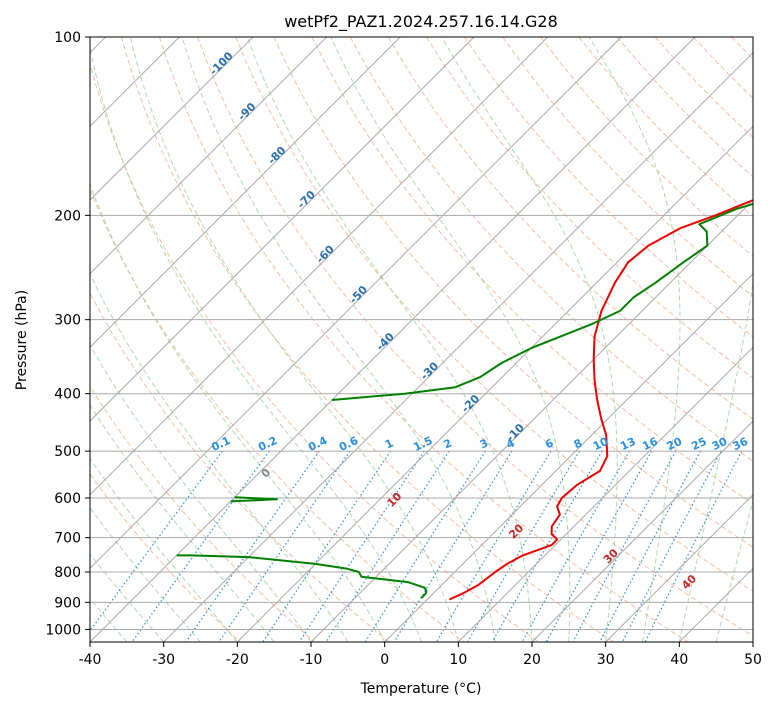 This screenshot has width=775, height=708. Describe the element at coordinates (311, 660) in the screenshot. I see `x-tick-label: -10` at that location.